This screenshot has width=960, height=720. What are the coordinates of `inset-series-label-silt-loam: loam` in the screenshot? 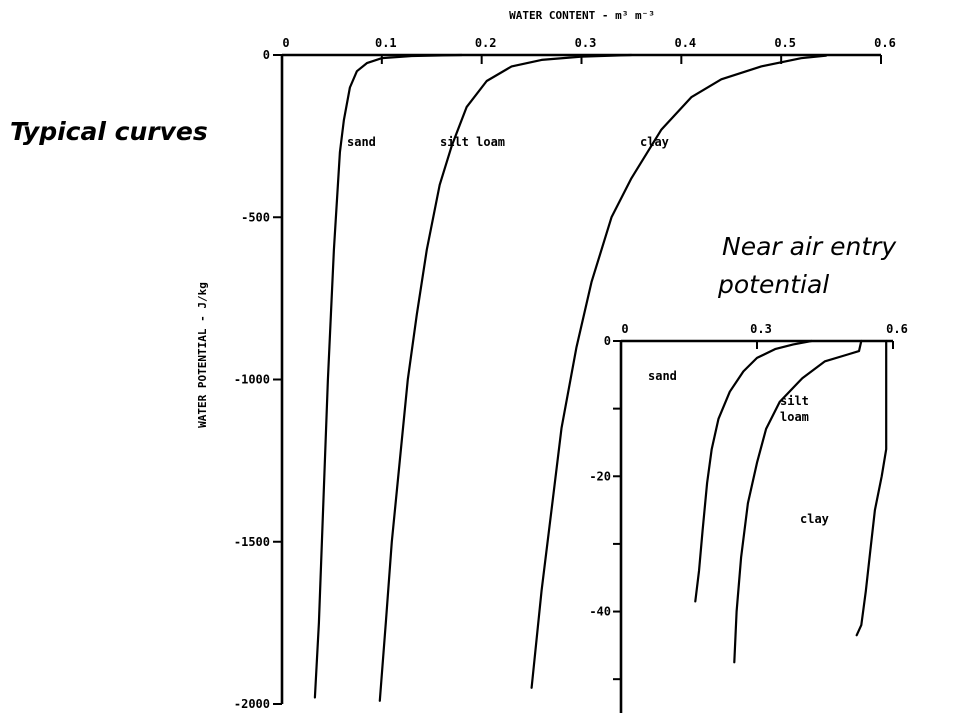 It's located at (794, 417).